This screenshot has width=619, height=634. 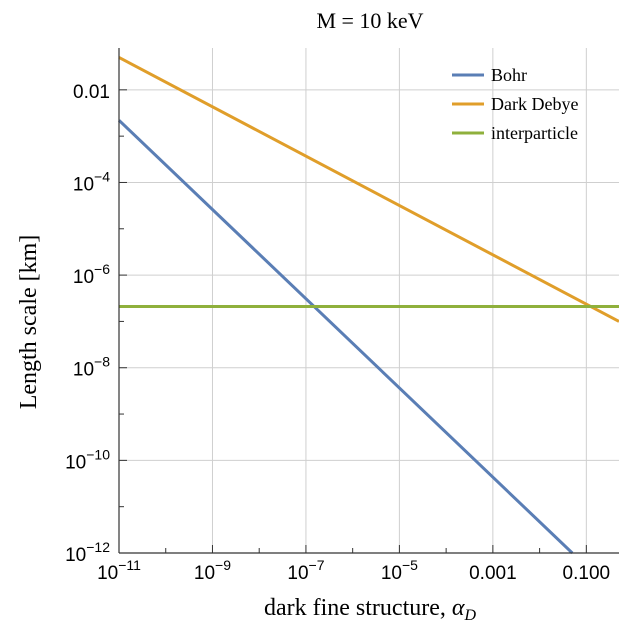 I want to click on x-axis-label-subscript: D, so click(x=469, y=615).